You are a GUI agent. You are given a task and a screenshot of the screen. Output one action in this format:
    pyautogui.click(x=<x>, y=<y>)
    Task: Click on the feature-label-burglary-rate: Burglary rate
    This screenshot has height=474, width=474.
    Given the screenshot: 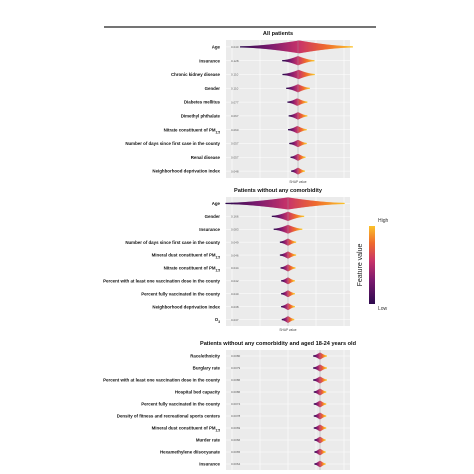 What is the action you would take?
    pyautogui.click(x=207, y=368)
    